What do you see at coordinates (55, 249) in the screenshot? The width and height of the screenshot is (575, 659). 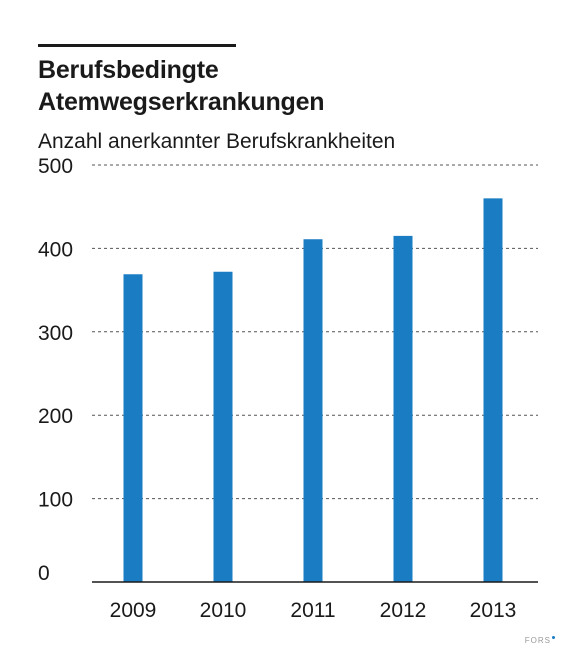 I see `y-tick-label: 400` at bounding box center [55, 249].